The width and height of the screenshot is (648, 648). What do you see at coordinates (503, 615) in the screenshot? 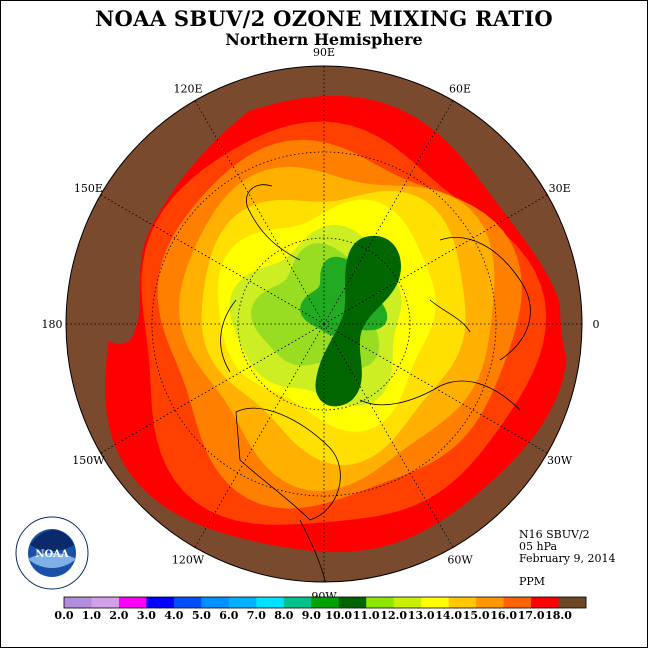
I see `colorbar-tick-label: 16.0` at bounding box center [503, 615].